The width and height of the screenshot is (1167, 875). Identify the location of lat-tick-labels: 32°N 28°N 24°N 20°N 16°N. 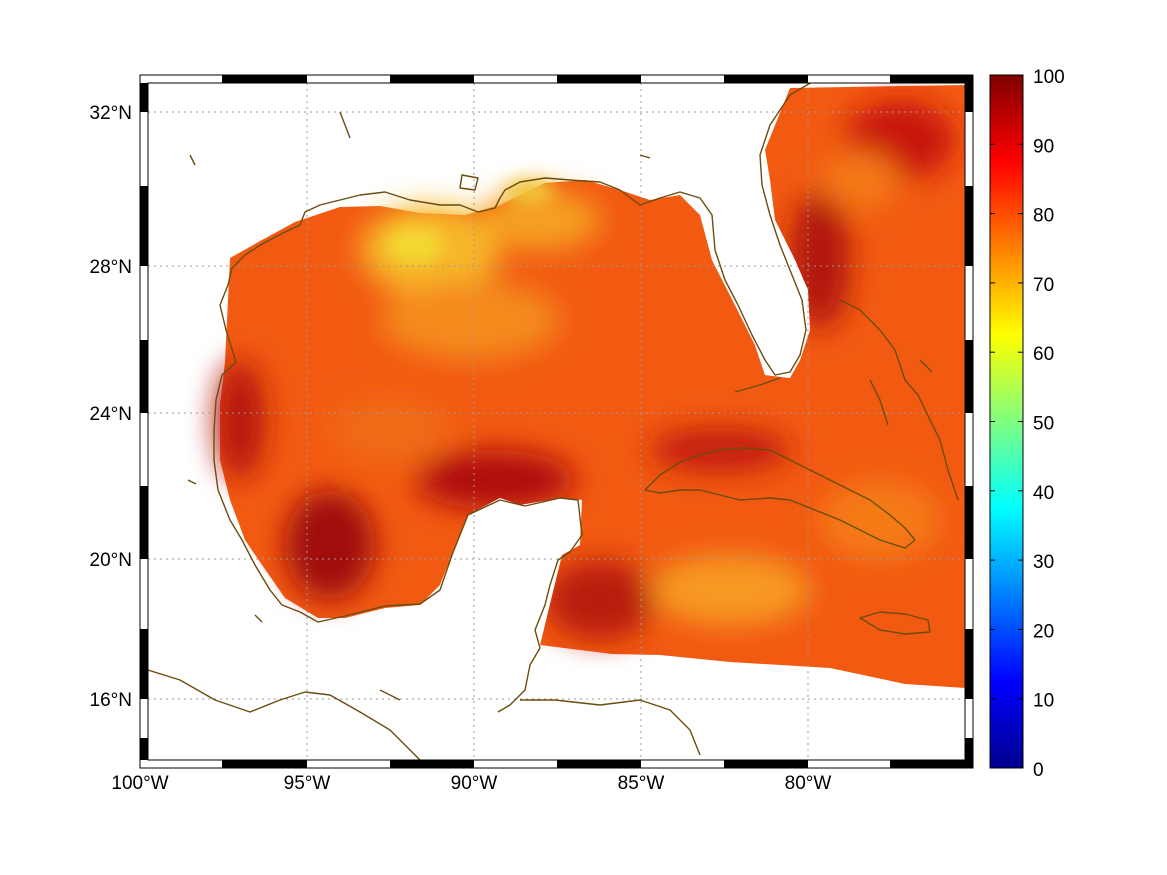
(111, 407).